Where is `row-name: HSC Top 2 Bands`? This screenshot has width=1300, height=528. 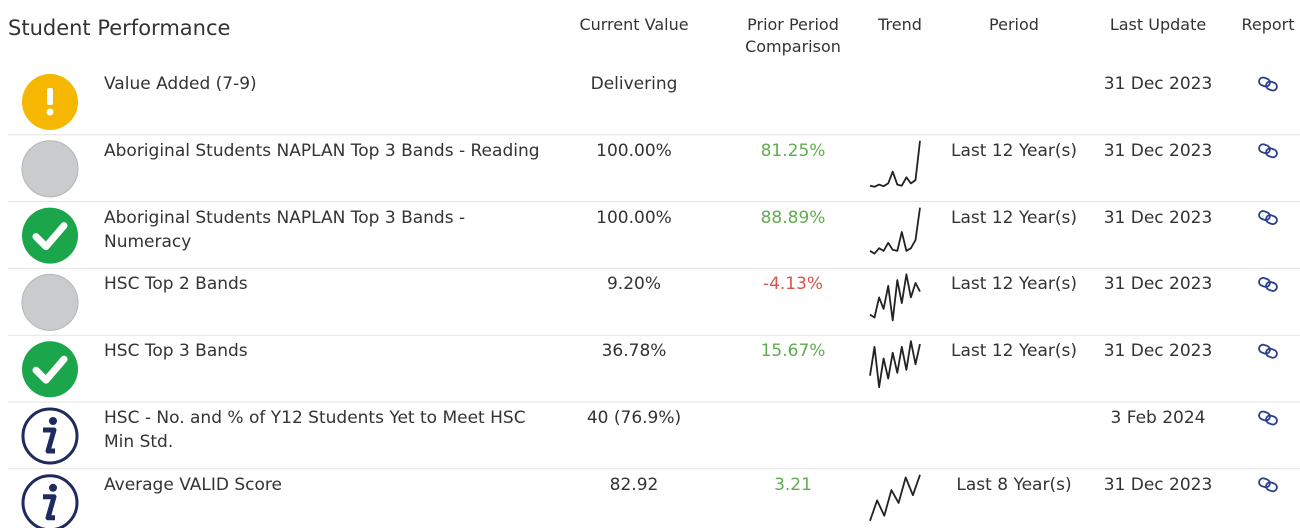 row-name: HSC Top 2 Bands is located at coordinates (176, 284).